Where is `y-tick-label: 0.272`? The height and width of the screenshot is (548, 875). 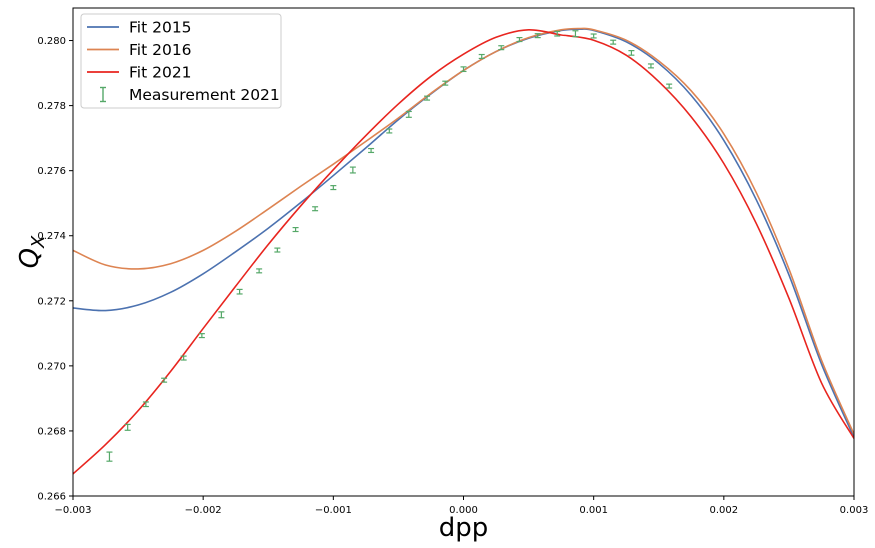 y-tick-label: 0.272 is located at coordinates (51, 301).